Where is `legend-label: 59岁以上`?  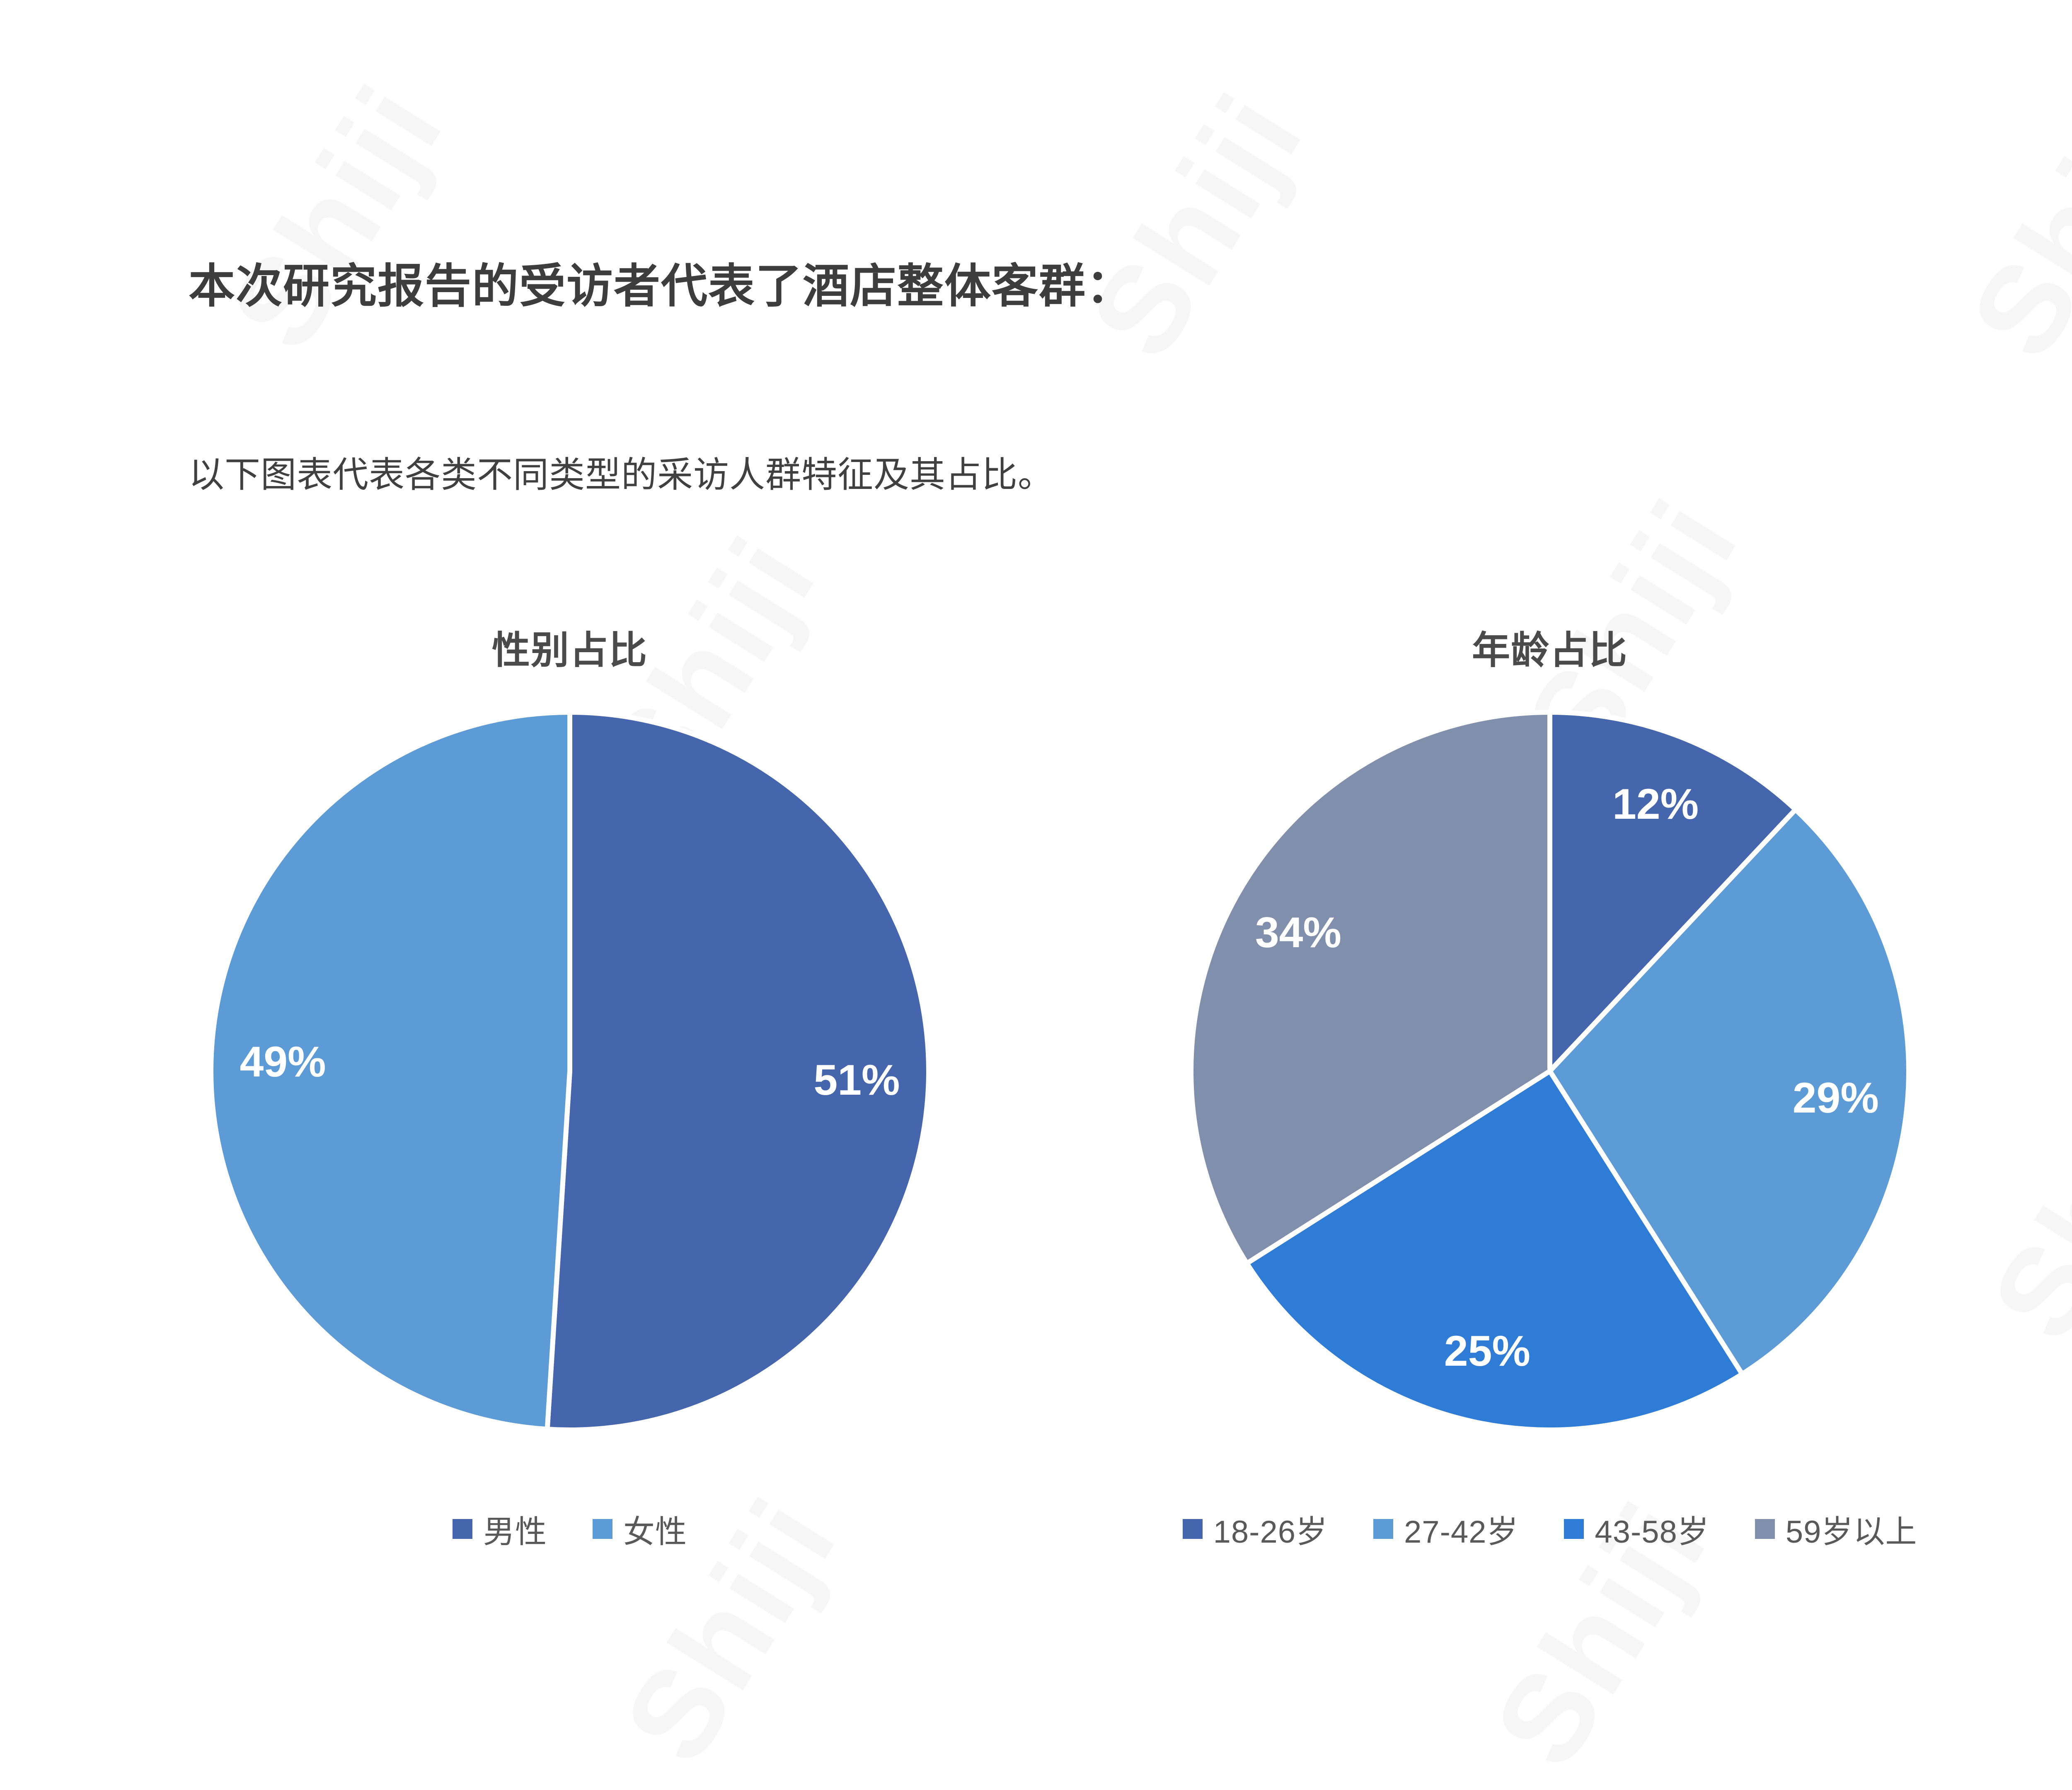
legend-label: 59岁以上 is located at coordinates (1851, 1532).